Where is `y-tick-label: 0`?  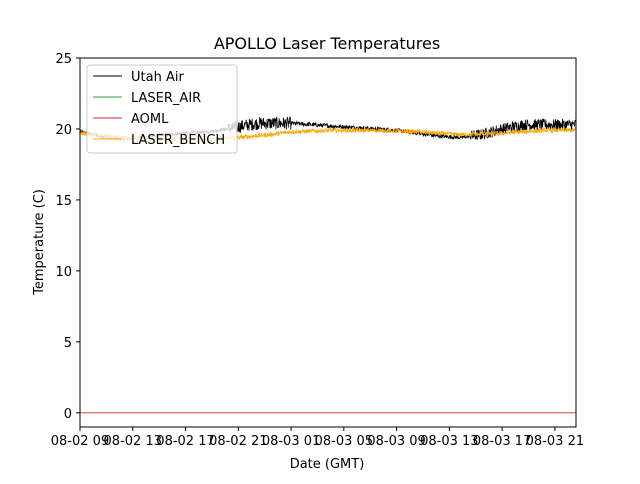
y-tick-label: 0 is located at coordinates (68, 414).